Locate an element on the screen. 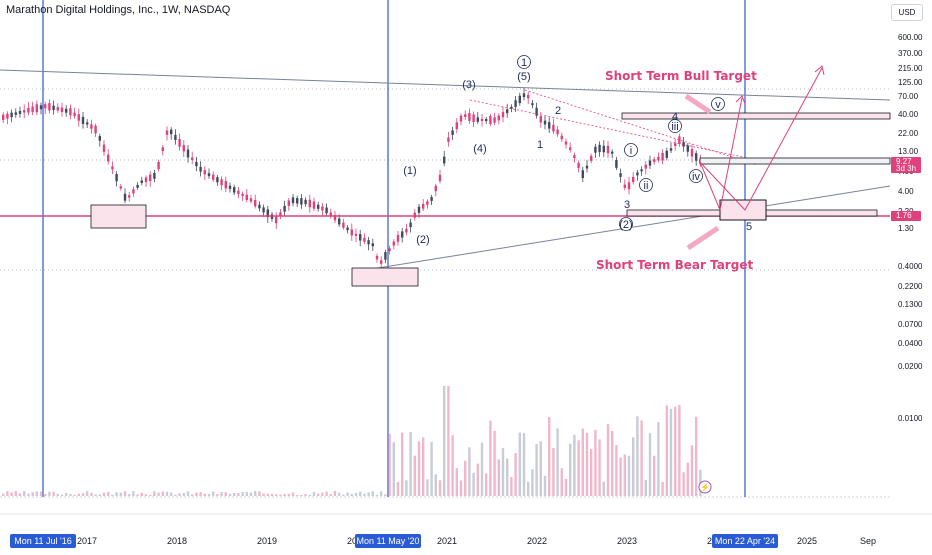  projection-line is located at coordinates (761, 139).